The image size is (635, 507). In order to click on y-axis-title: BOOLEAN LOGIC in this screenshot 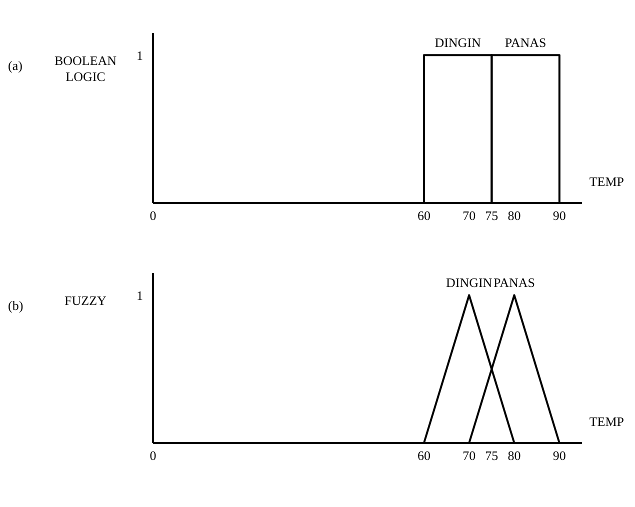, I will do `click(85, 68)`.